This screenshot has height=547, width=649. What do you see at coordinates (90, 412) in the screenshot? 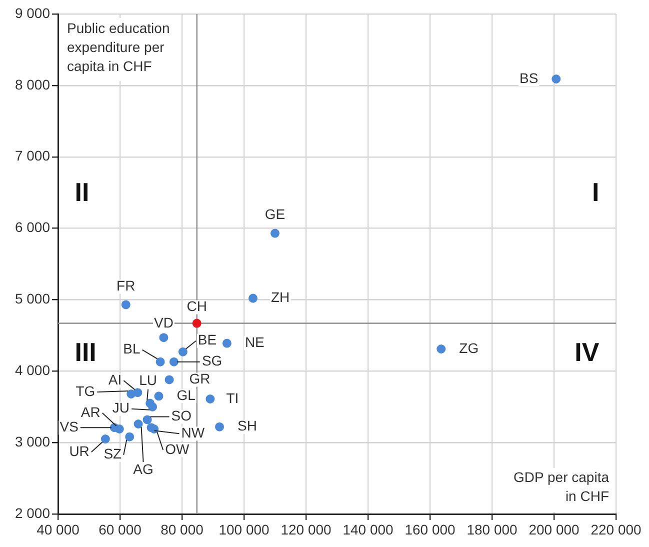
I see `annotation: AR` at bounding box center [90, 412].